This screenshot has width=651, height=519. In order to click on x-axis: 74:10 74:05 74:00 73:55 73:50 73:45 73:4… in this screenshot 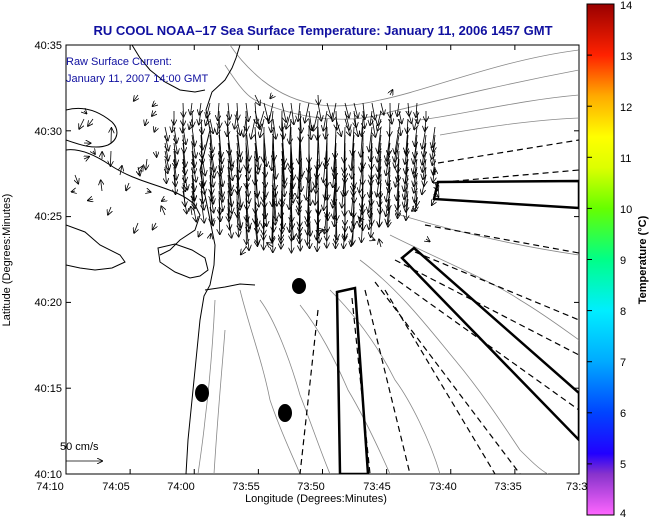, I will do `click(311, 493)`.